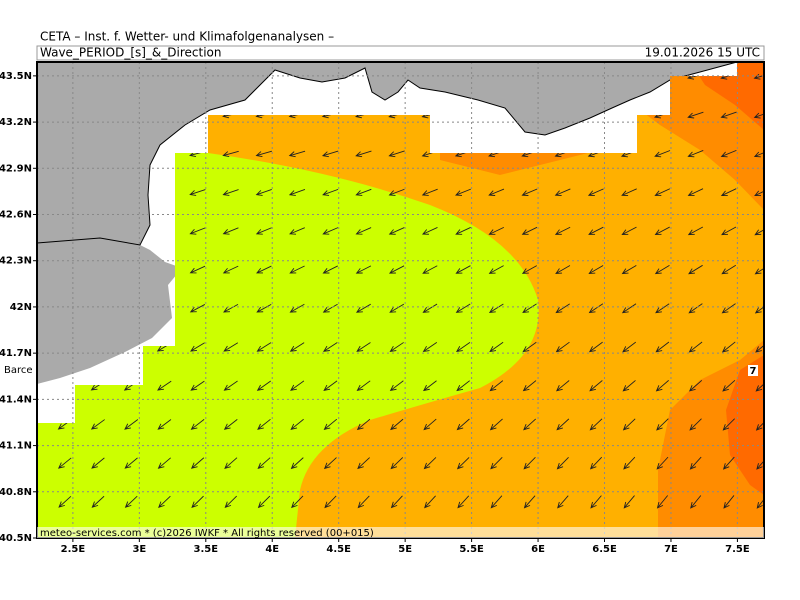 The width and height of the screenshot is (800, 600). I want to click on lon-tick-label: 3E, so click(139, 549).